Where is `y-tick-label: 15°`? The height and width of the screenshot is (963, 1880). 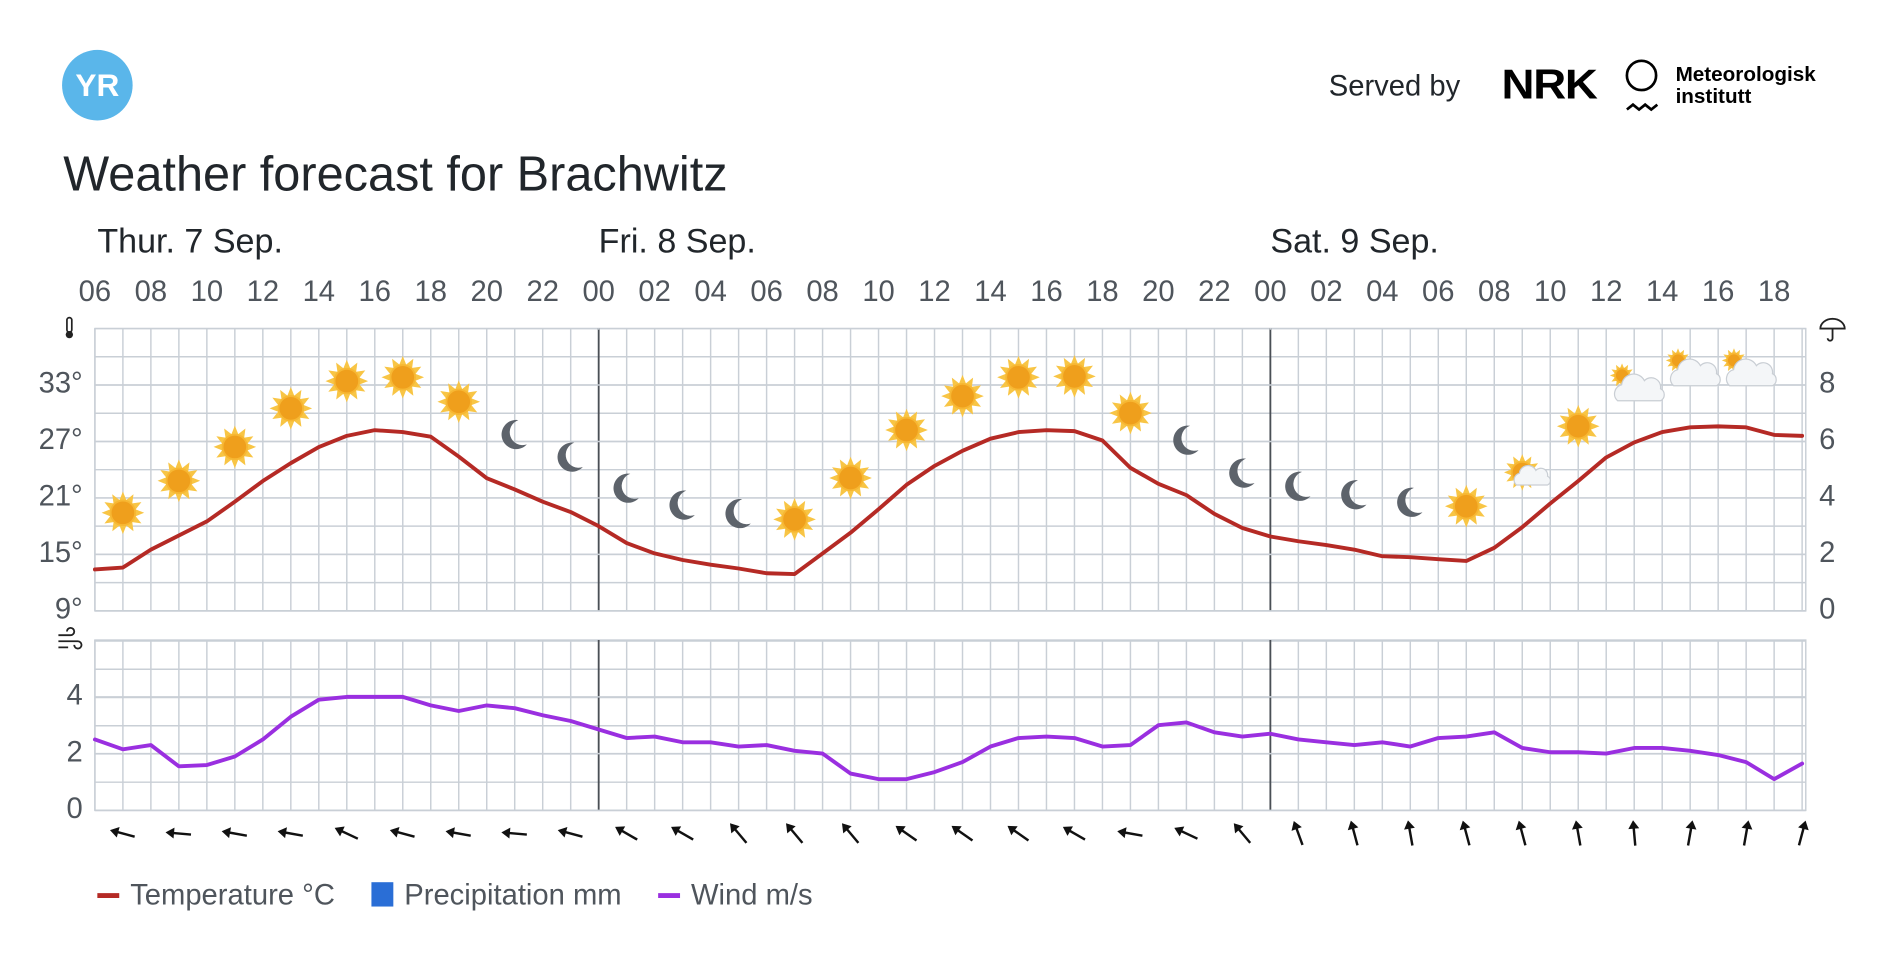
y-tick-label: 15° is located at coordinates (61, 553).